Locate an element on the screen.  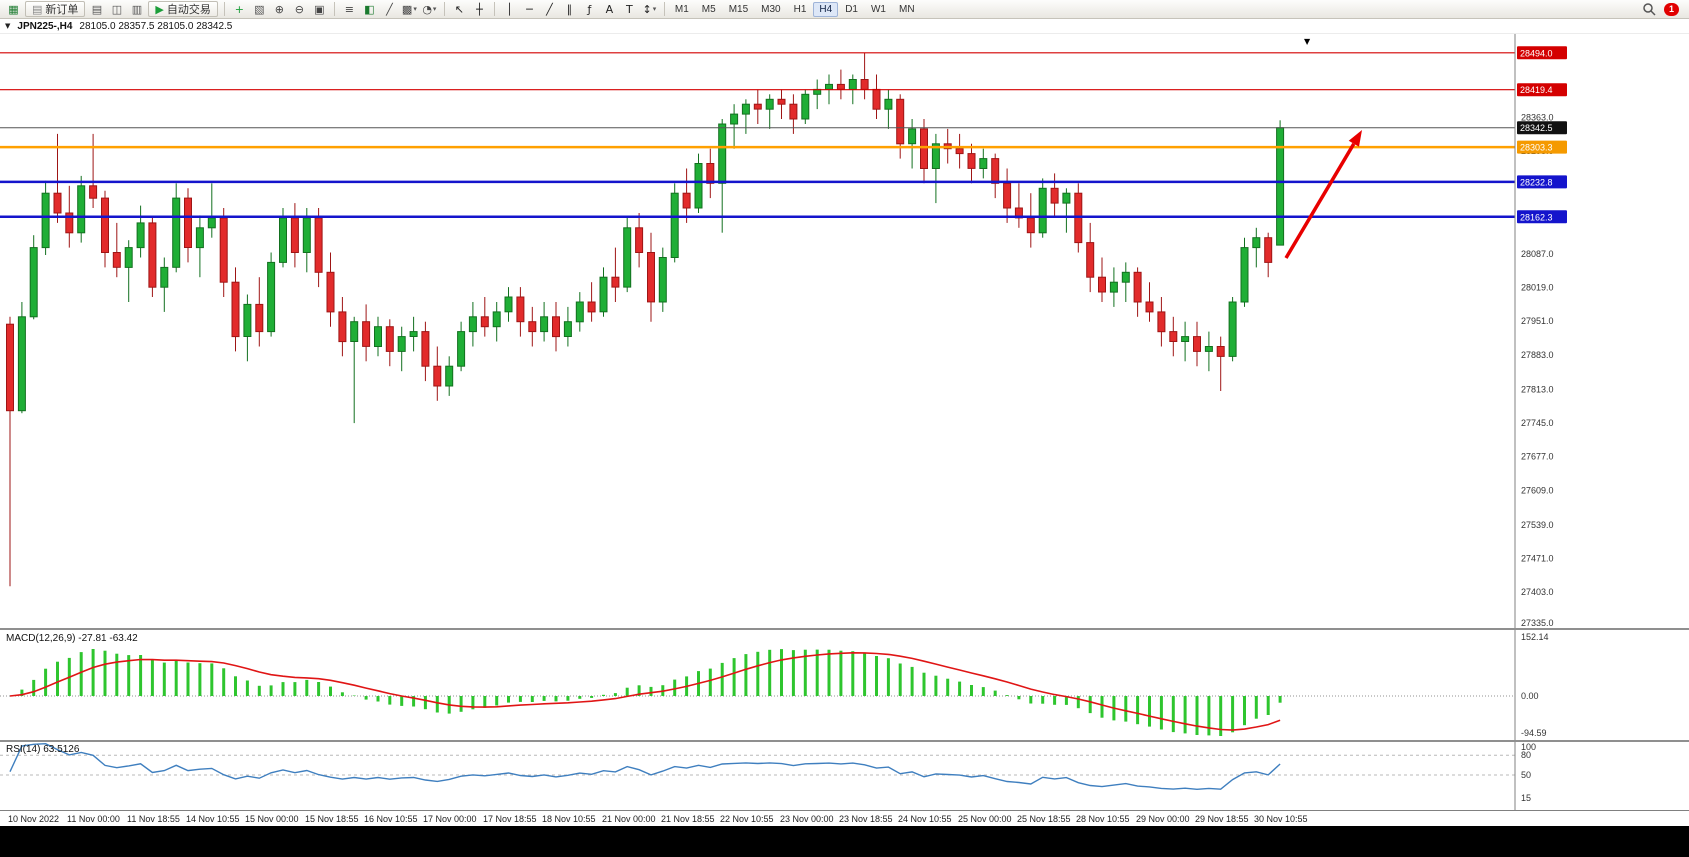
timeframe-mn: MN is located at coordinates (906, 9).